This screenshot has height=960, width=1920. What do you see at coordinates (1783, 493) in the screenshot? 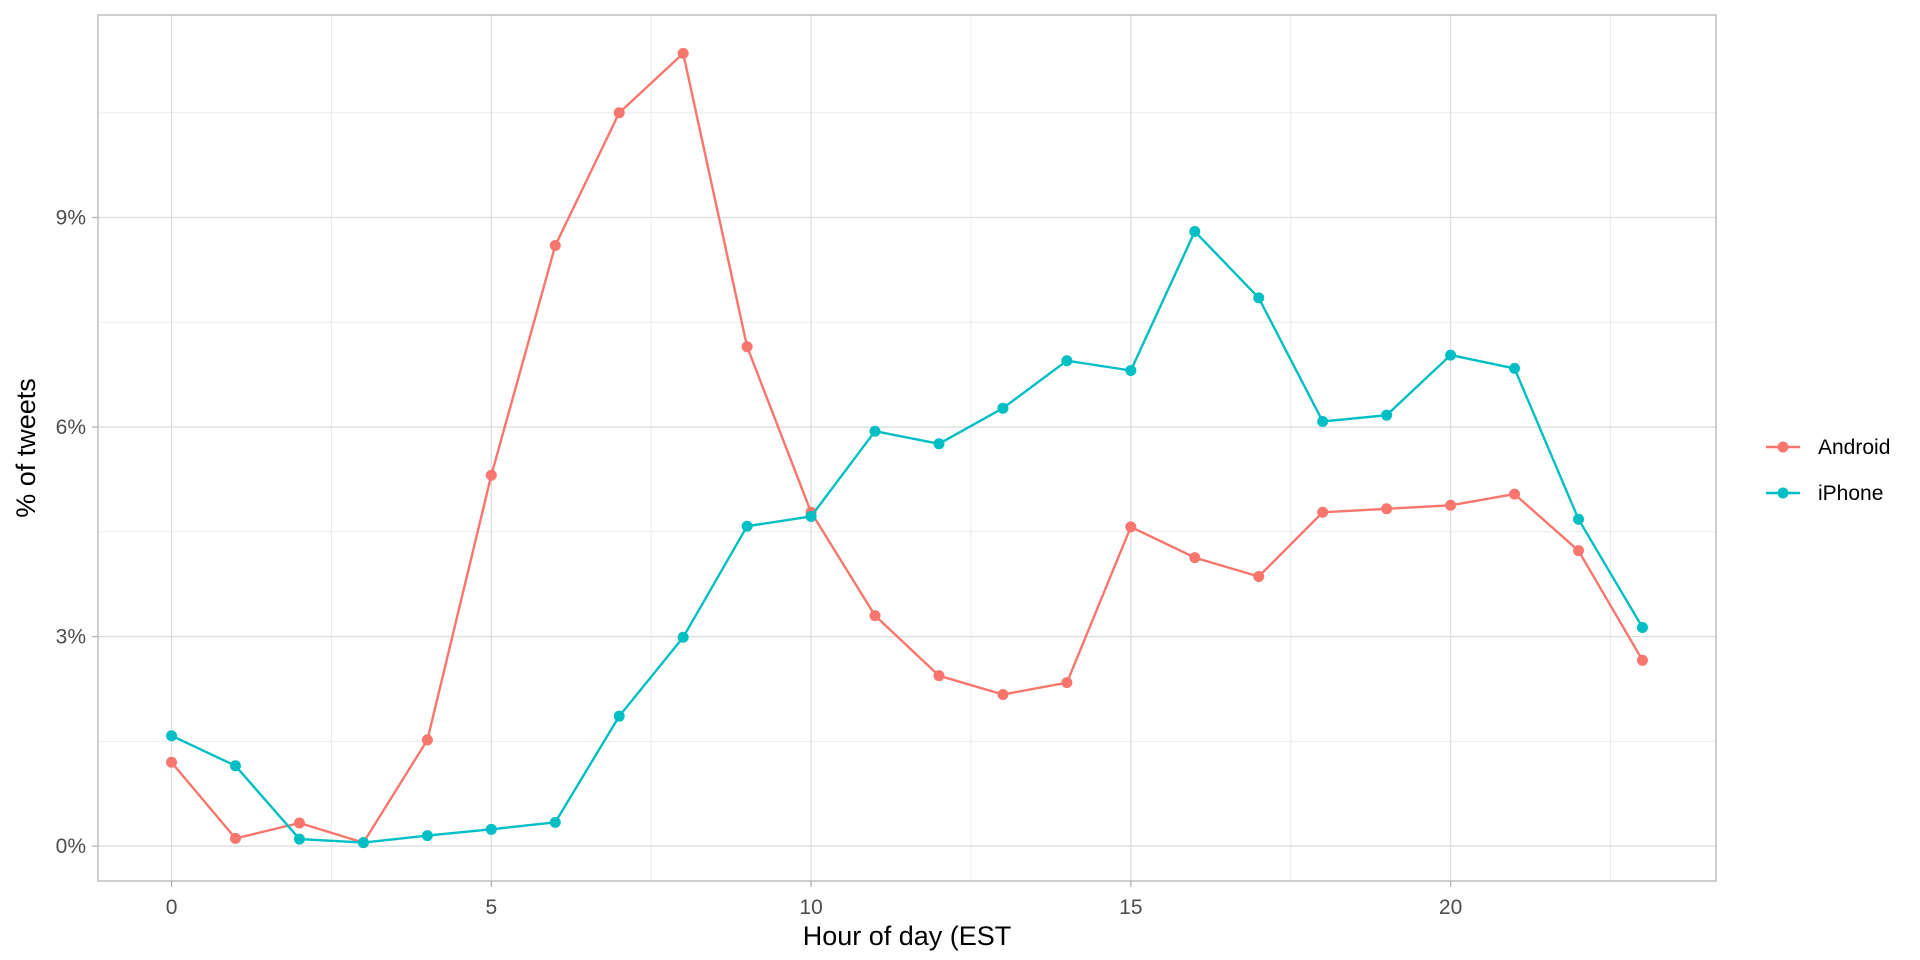
I see `legend-key-point-iphone` at bounding box center [1783, 493].